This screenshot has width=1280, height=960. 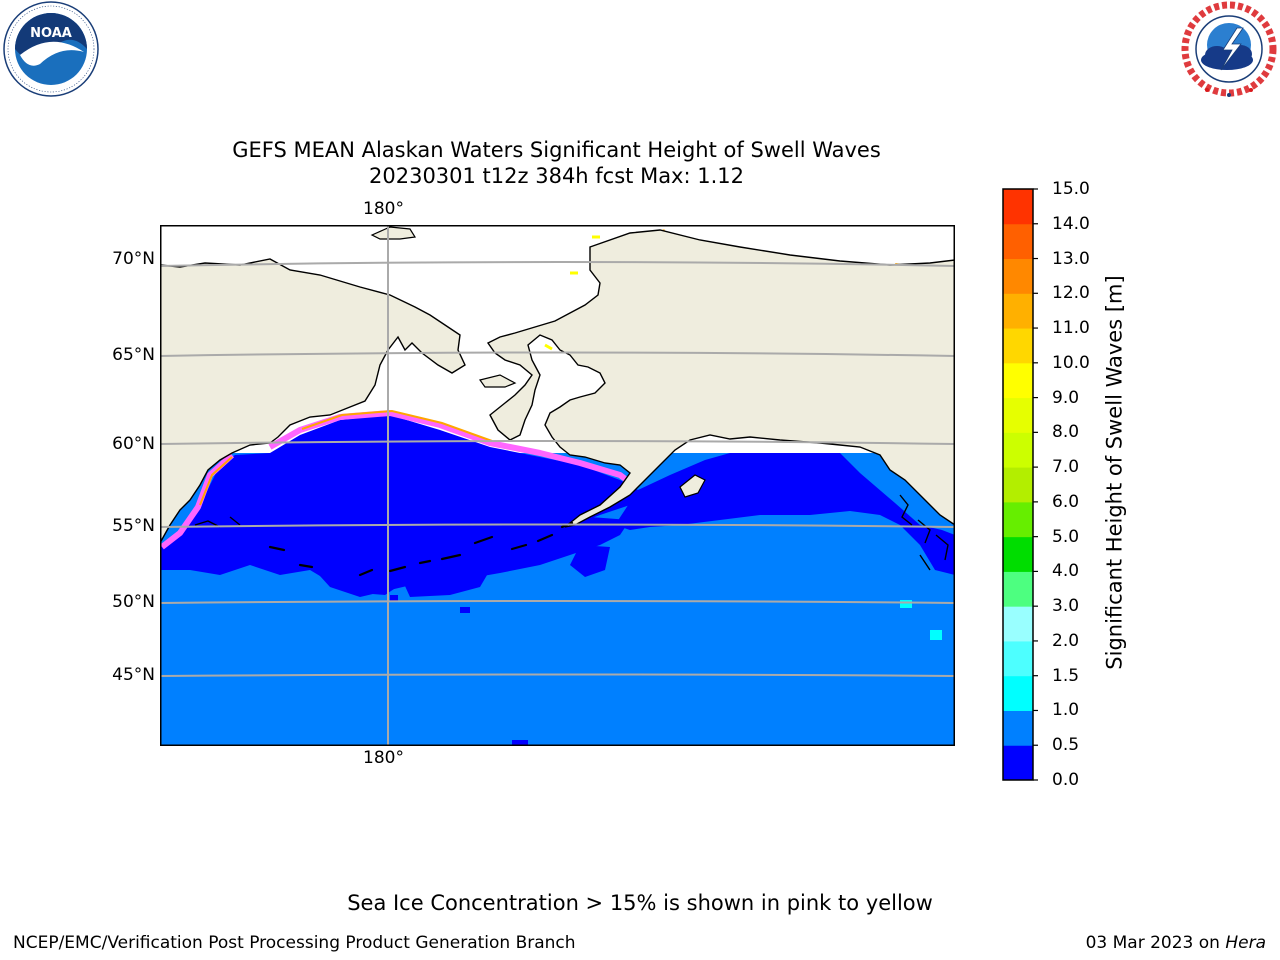 I want to click on colorbar-tick-label: 9.0, so click(x=1066, y=397).